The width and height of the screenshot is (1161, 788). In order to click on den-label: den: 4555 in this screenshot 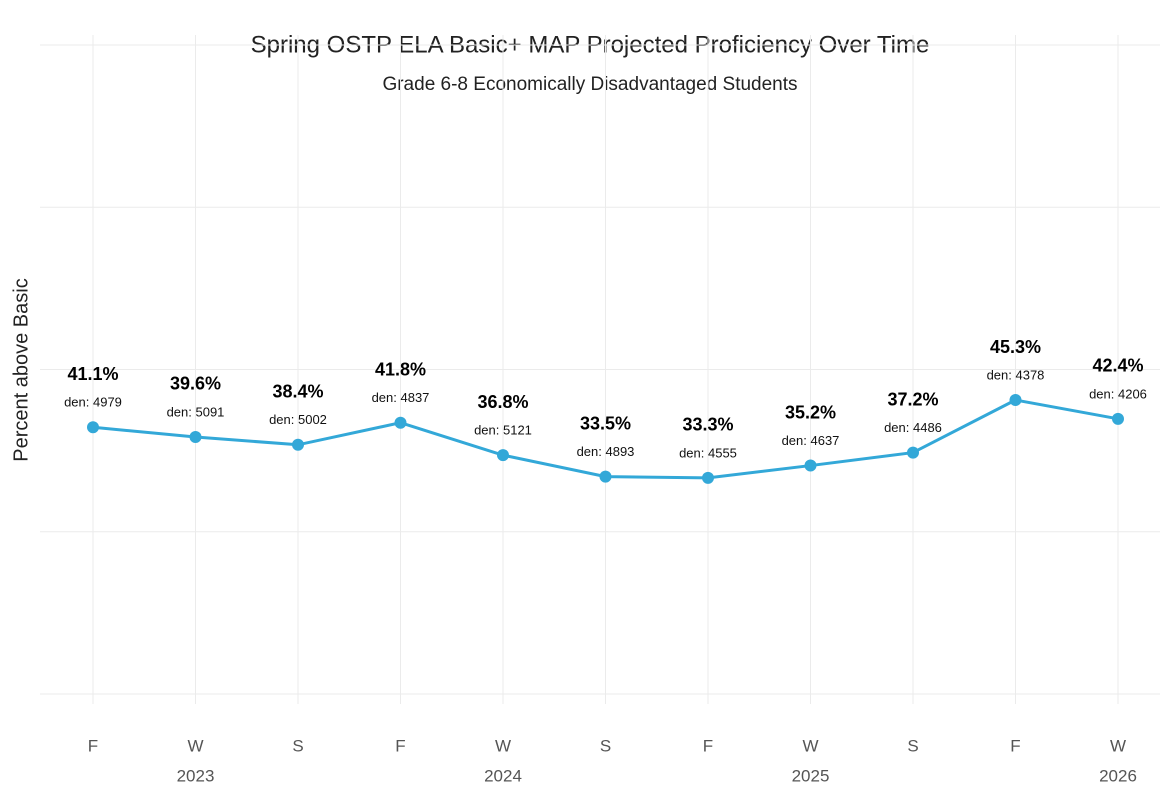, I will do `click(708, 452)`.